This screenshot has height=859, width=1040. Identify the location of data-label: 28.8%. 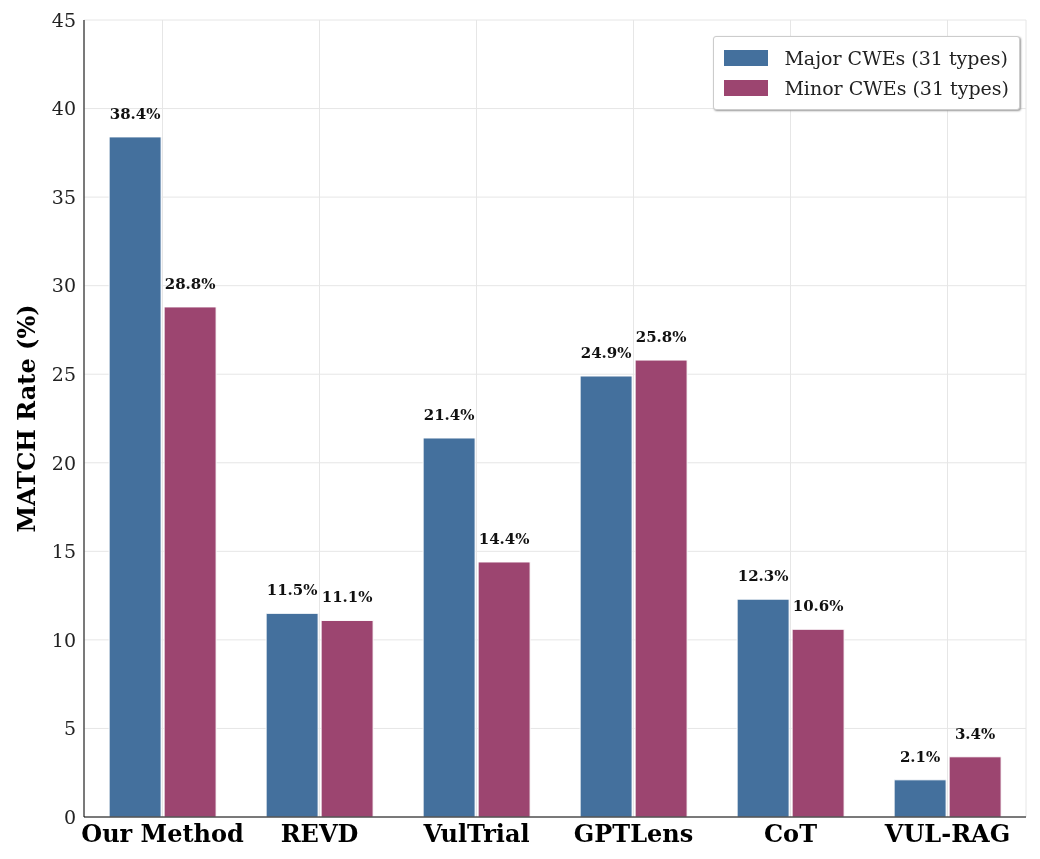
(190, 283).